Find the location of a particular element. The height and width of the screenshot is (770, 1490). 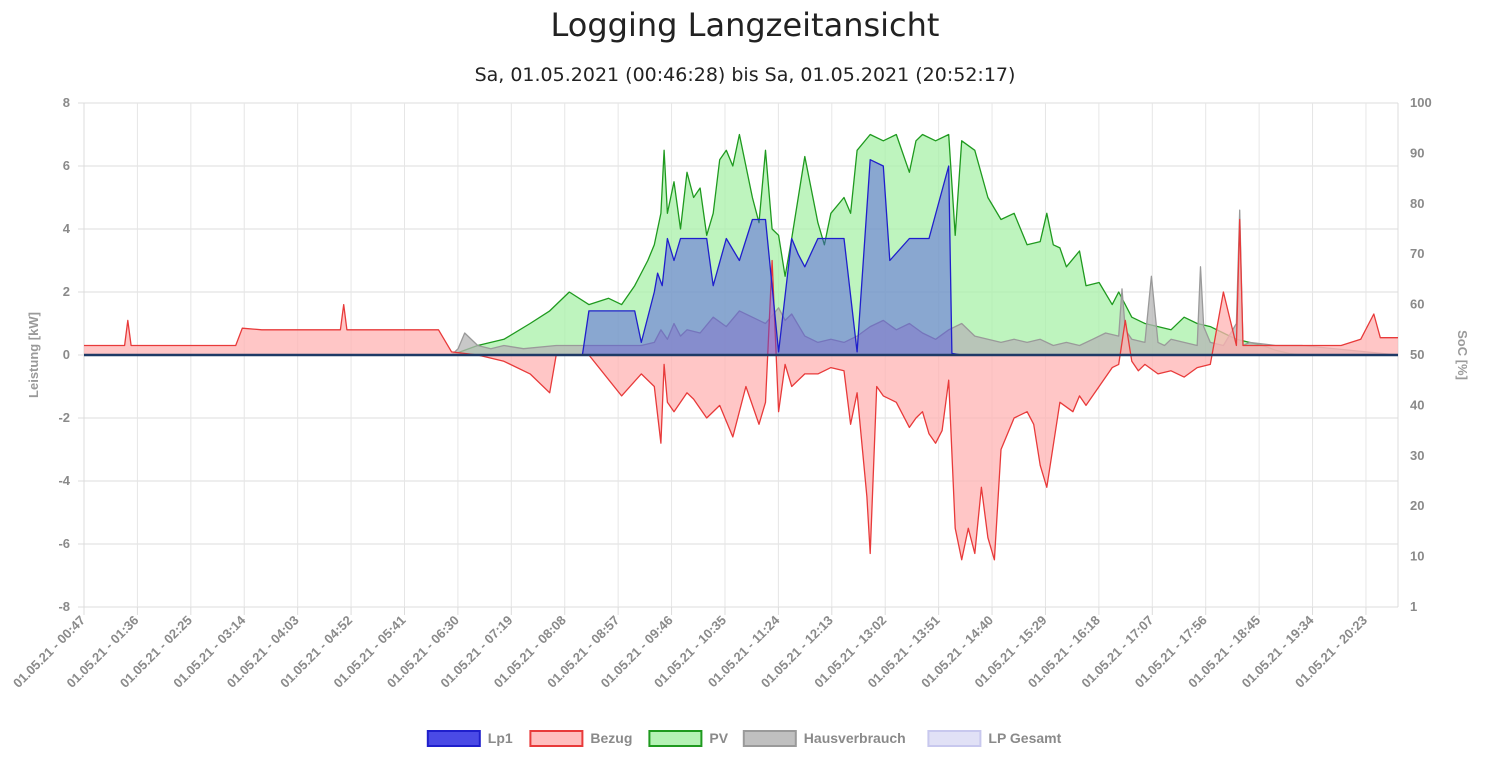

legend-swatch-bezug is located at coordinates (556, 738).